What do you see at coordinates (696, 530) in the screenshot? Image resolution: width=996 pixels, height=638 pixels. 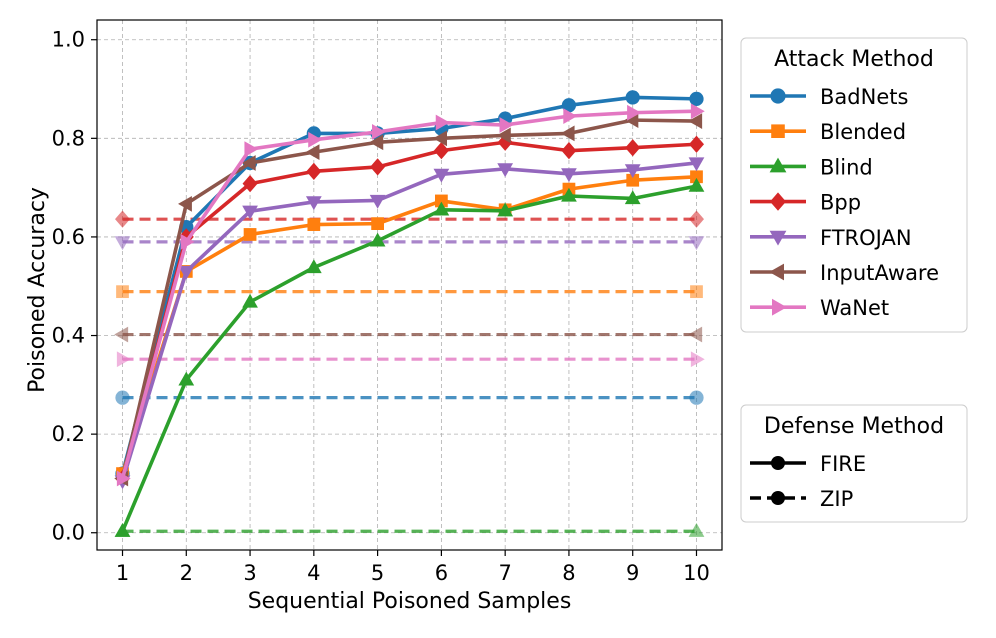 I see `zip-marker-blind` at bounding box center [696, 530].